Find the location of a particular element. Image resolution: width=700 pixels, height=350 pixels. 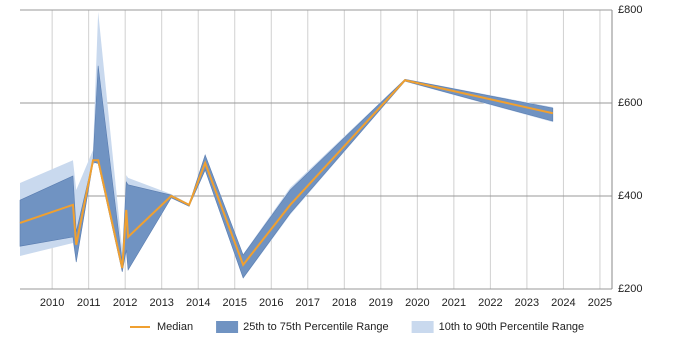

x-tick-label: 2014 is located at coordinates (198, 303).